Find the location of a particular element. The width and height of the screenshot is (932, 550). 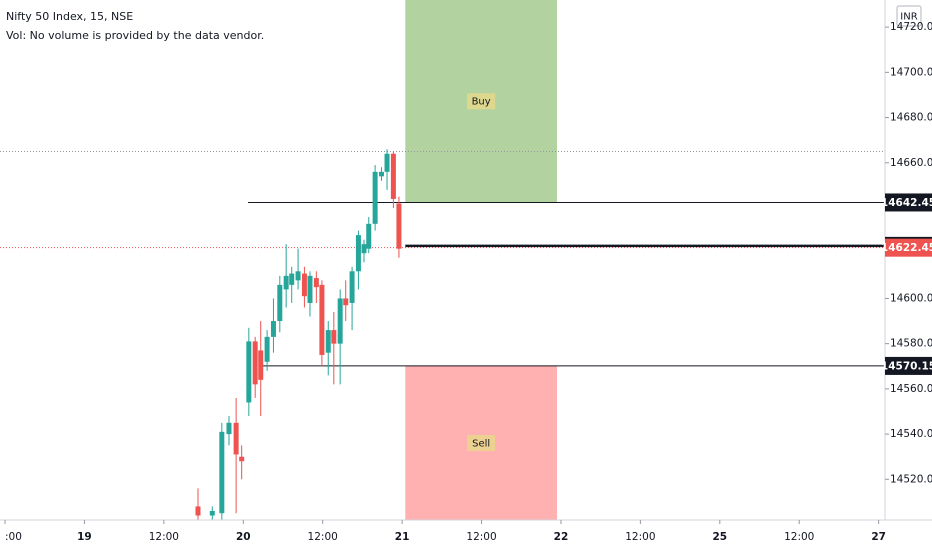

x-tick-label: 22 is located at coordinates (561, 537).